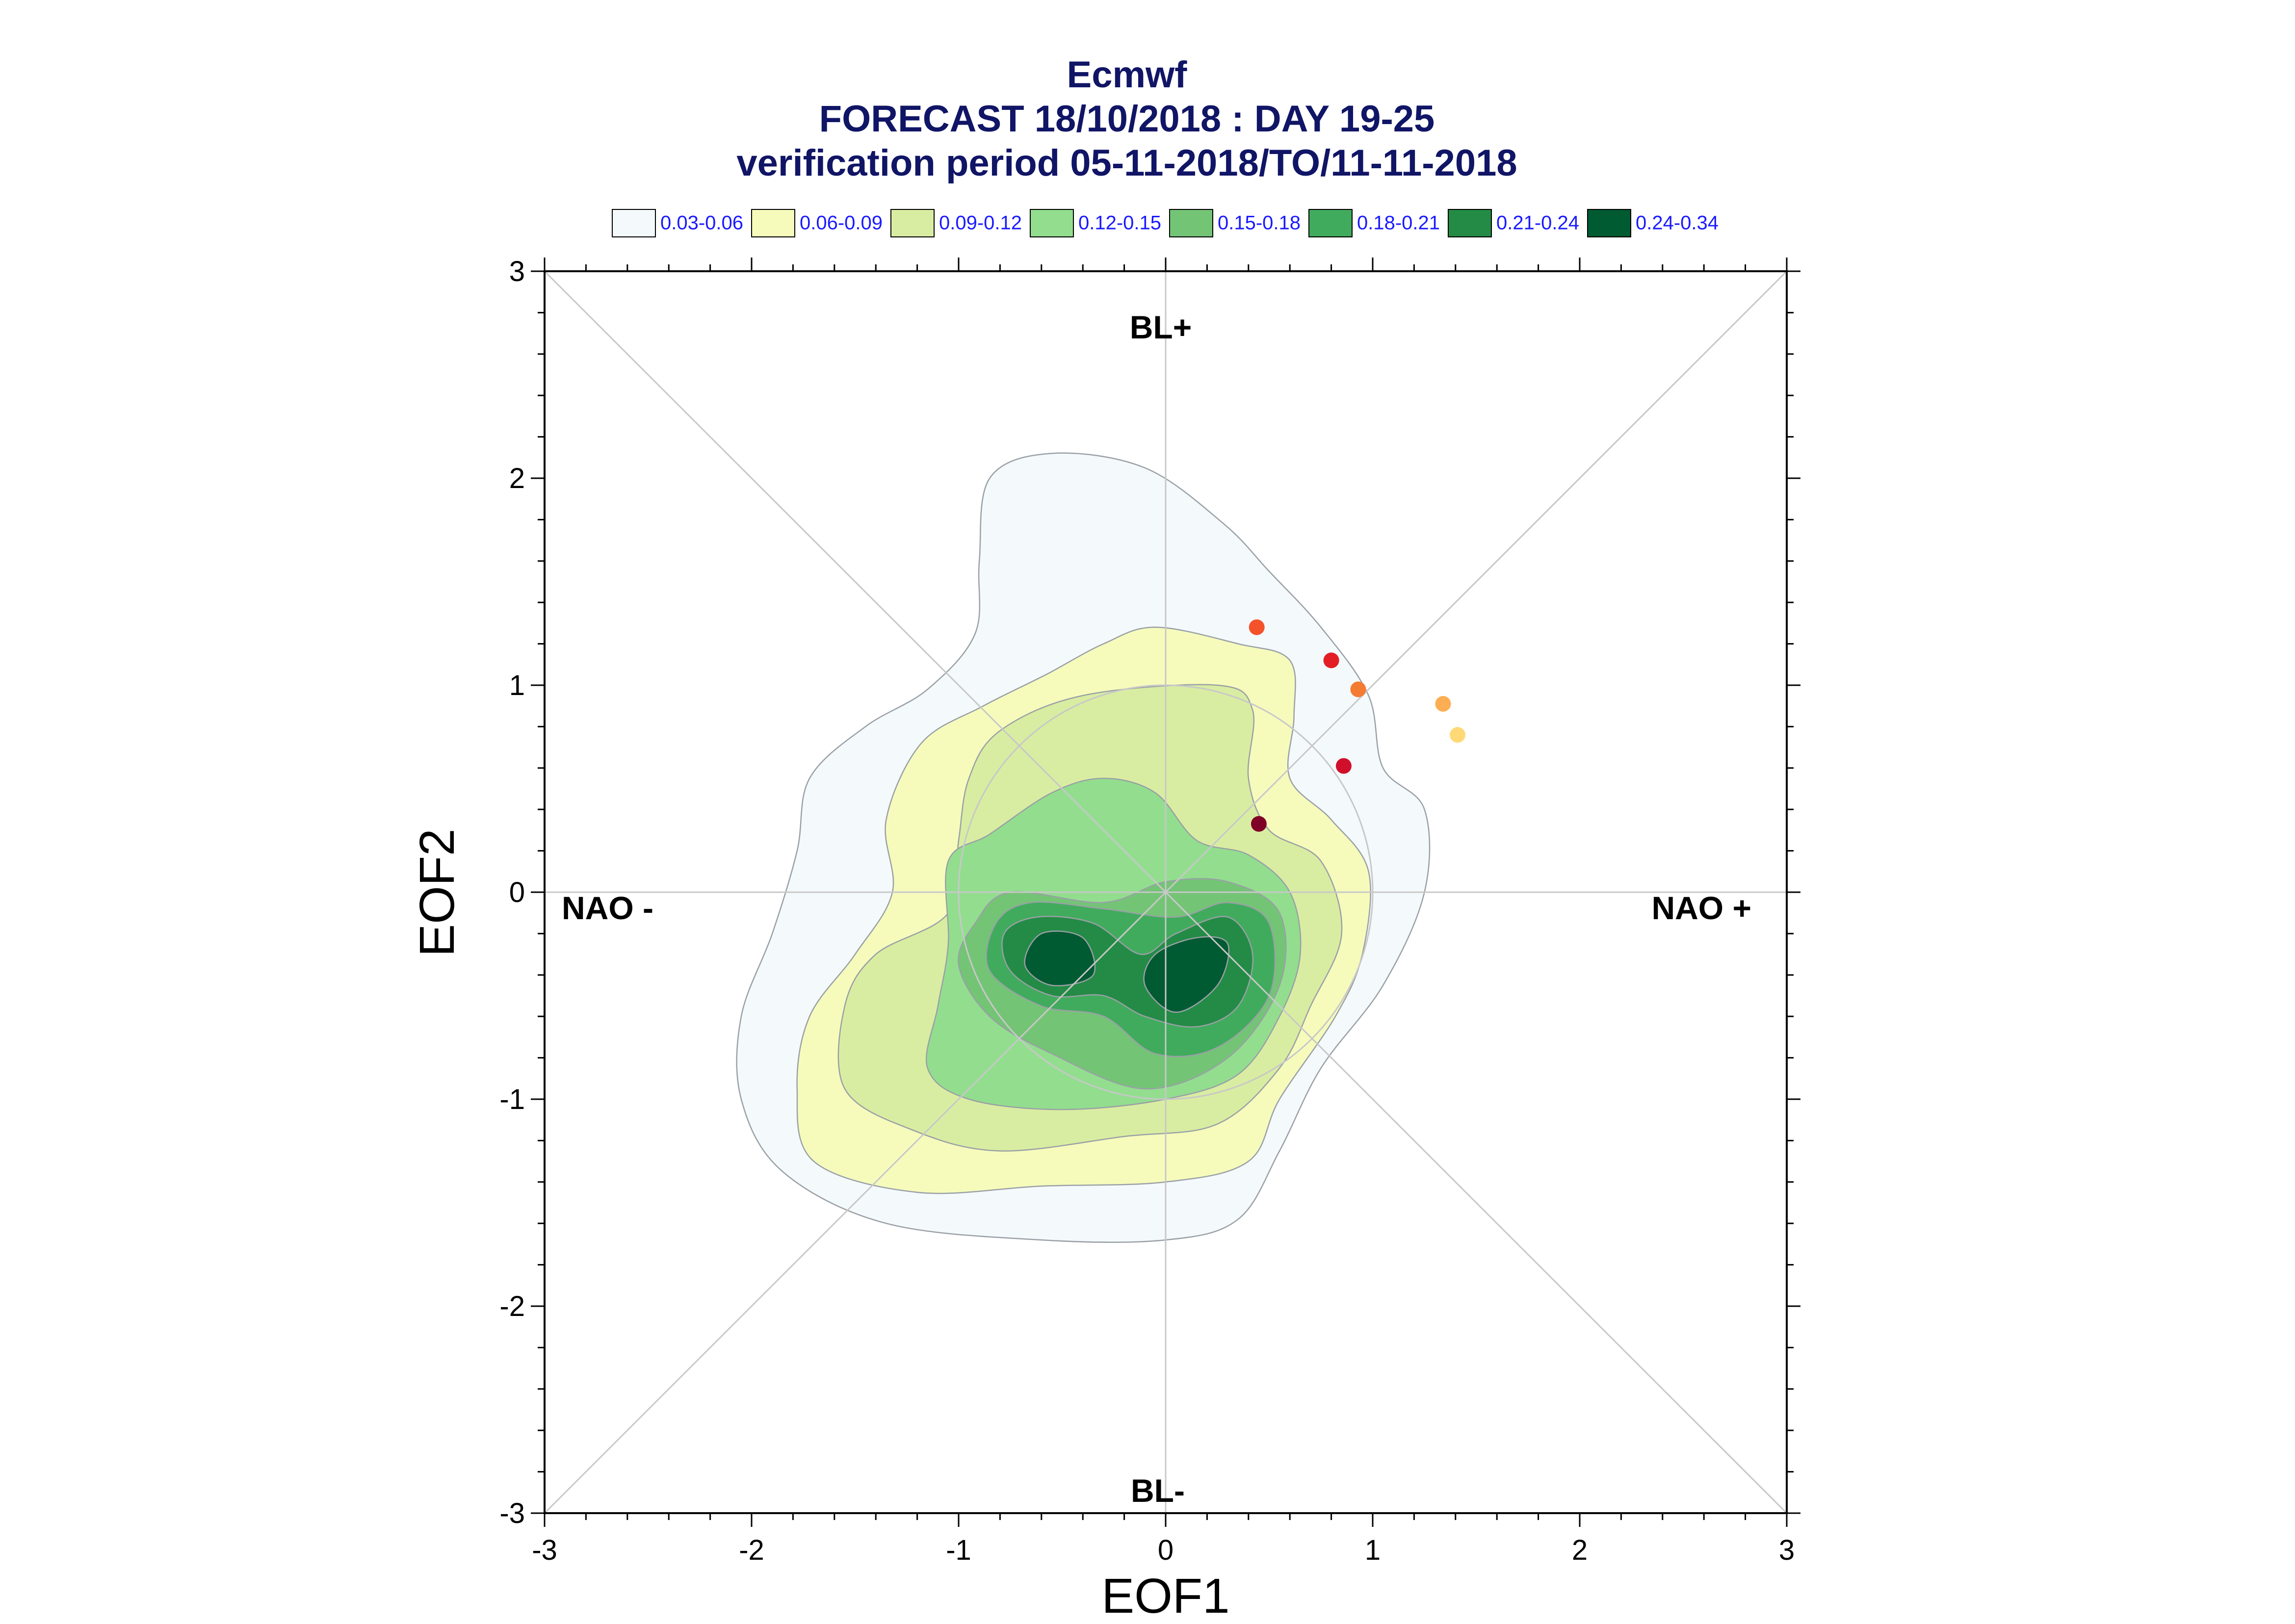 This screenshot has width=2295, height=1624. Describe the element at coordinates (438, 892) in the screenshot. I see `y-axis-title: EOF2` at that location.